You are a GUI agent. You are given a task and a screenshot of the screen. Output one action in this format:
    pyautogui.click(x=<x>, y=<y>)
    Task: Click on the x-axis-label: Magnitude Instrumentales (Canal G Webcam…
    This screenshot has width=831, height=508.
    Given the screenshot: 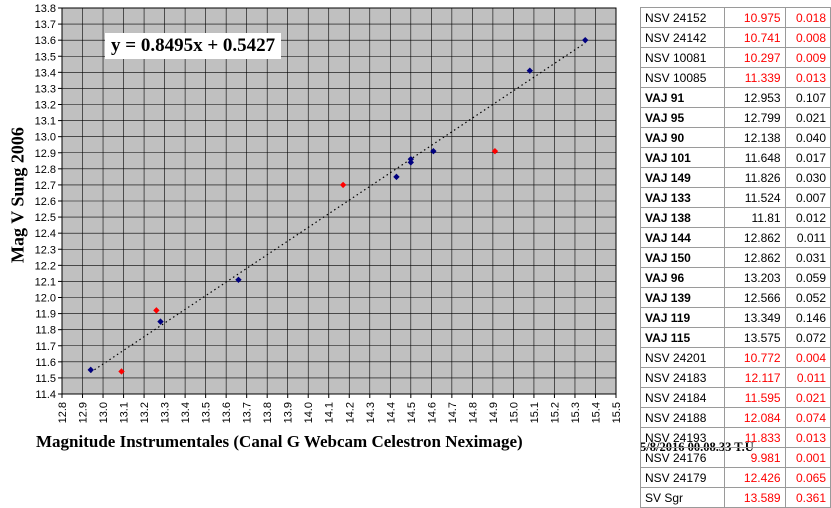 What is the action you would take?
    pyautogui.click(x=279, y=441)
    